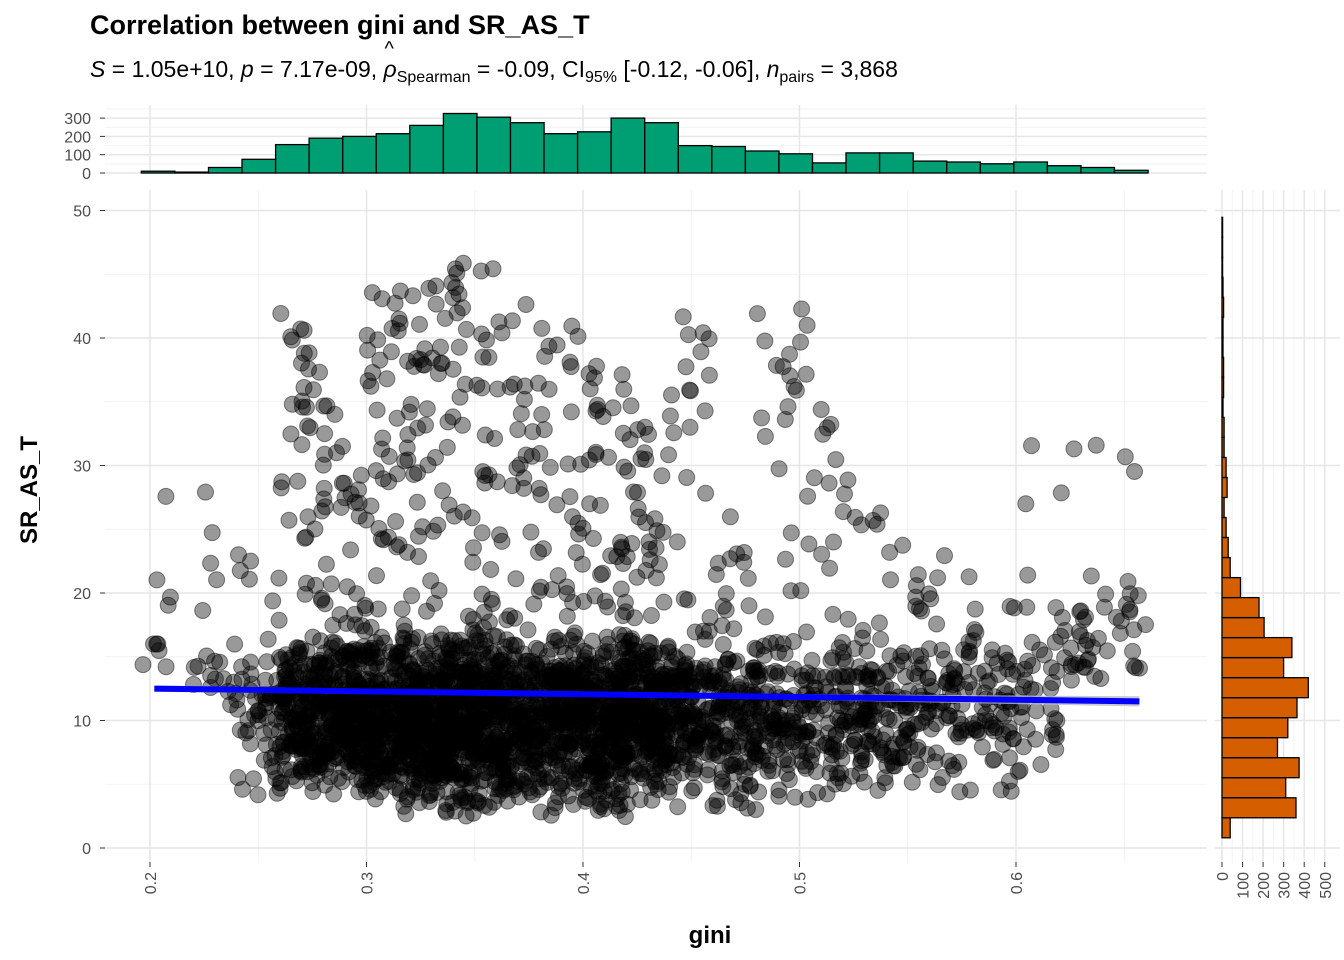  I want to click on right-hist-tick-label: 100, so click(1244, 885).